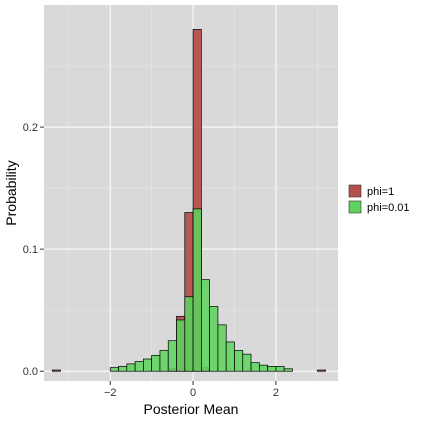 The width and height of the screenshot is (423, 423). What do you see at coordinates (110, 393) in the screenshot?
I see `x-tick-label: −2` at bounding box center [110, 393].